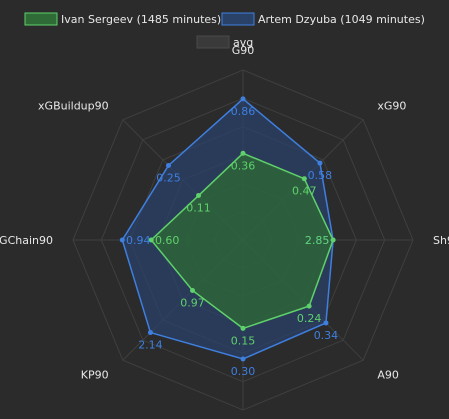 The height and width of the screenshot is (419, 449). I want to click on data-label: 2.85, so click(317, 240).